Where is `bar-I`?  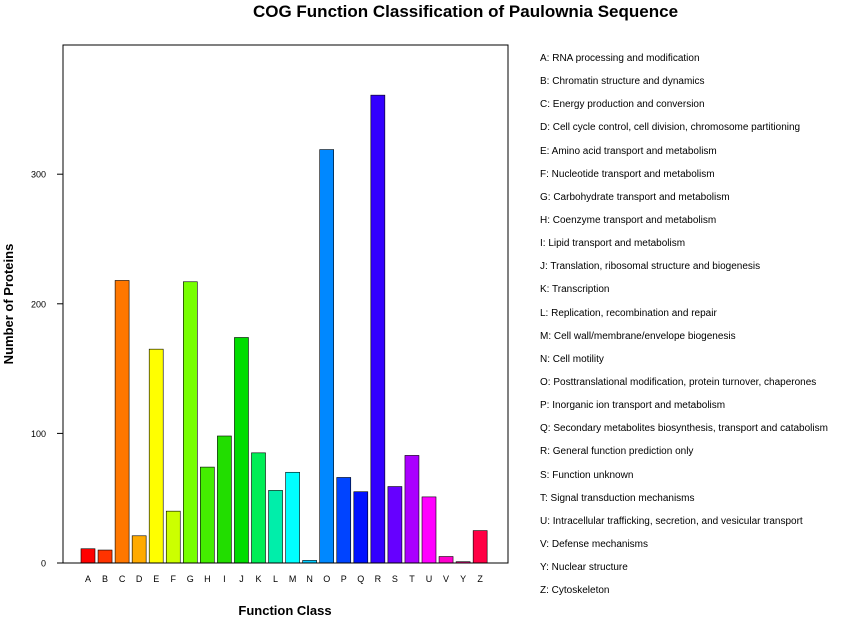 bar-I is located at coordinates (224, 499).